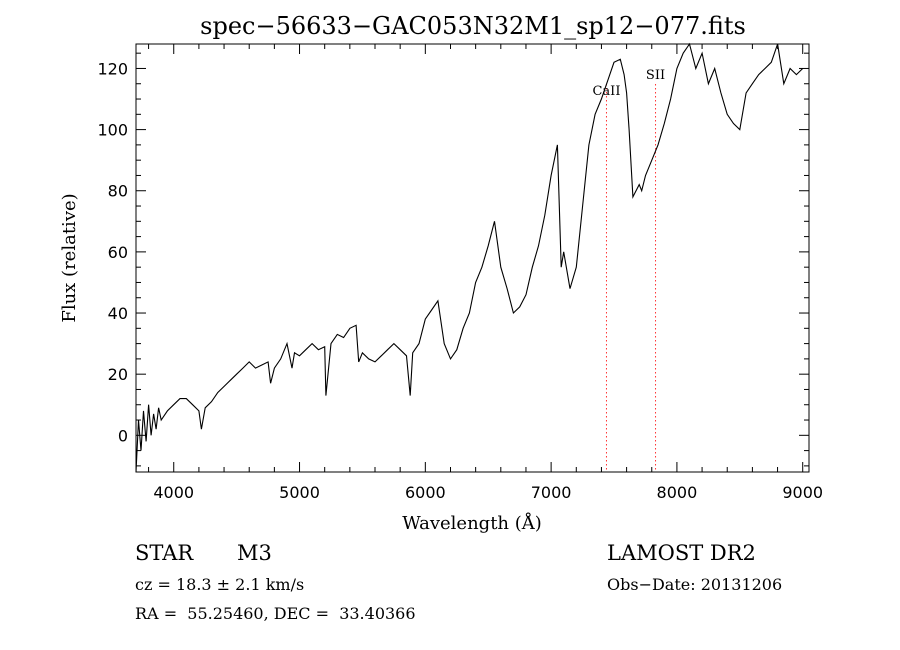  What do you see at coordinates (118, 313) in the screenshot?
I see `y-tick-label: 40` at bounding box center [118, 313].